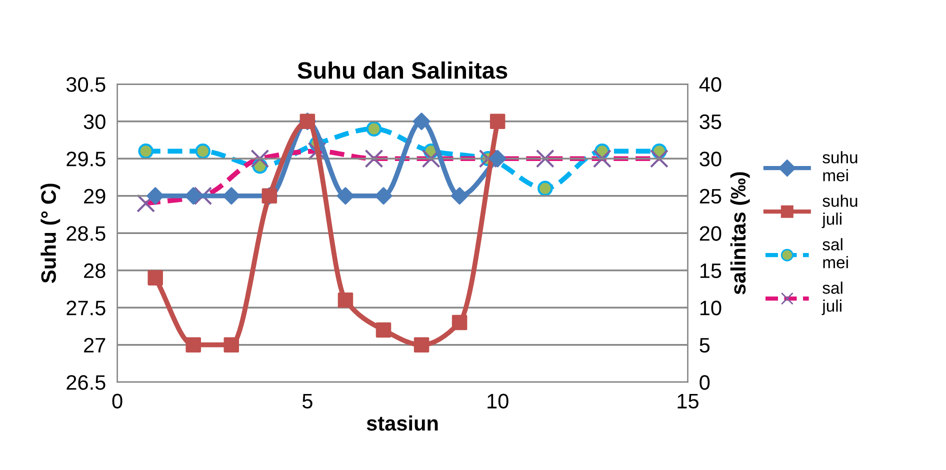  Describe the element at coordinates (403, 70) in the screenshot. I see `chart-title: Suhu dan Salinitas` at that location.